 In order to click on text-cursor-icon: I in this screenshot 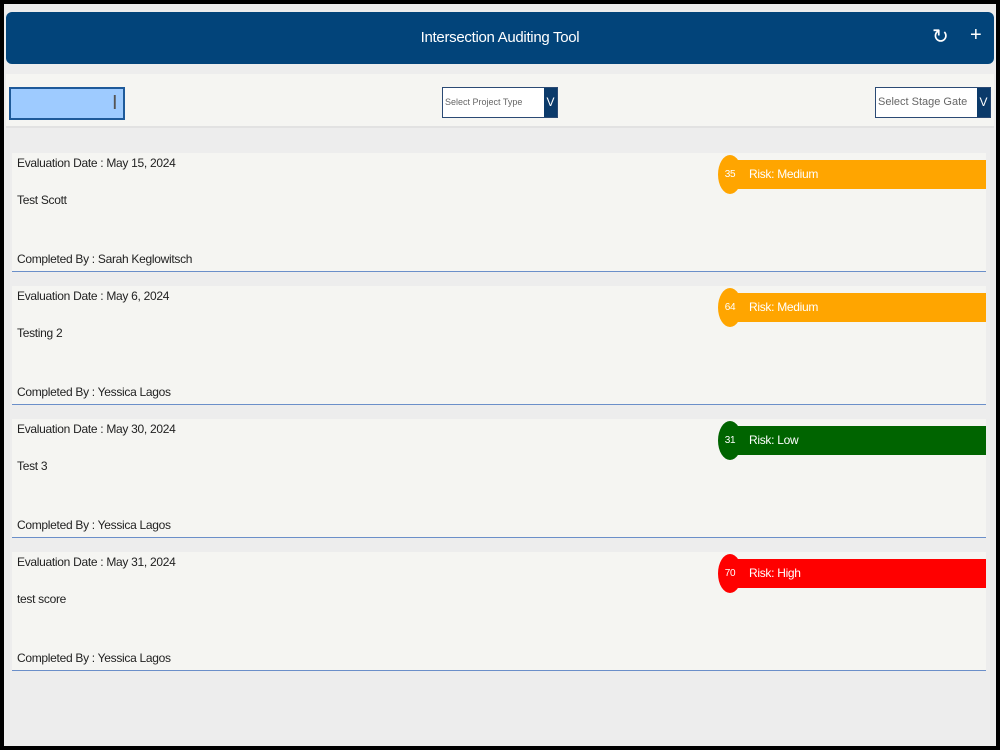, I will do `click(115, 103)`.